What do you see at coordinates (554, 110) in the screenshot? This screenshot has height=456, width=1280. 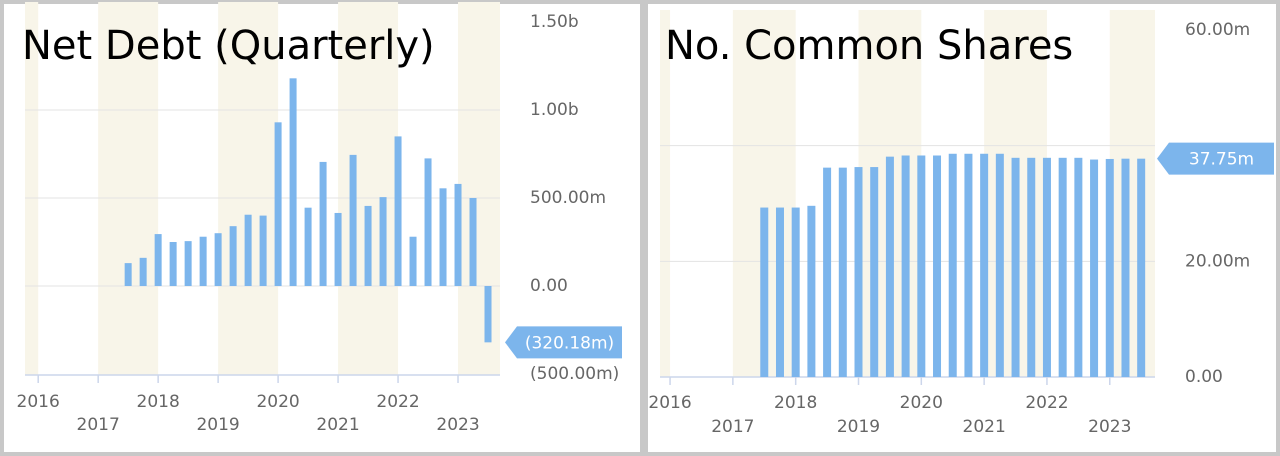 I see `y-tick-label: 1.00b` at bounding box center [554, 110].